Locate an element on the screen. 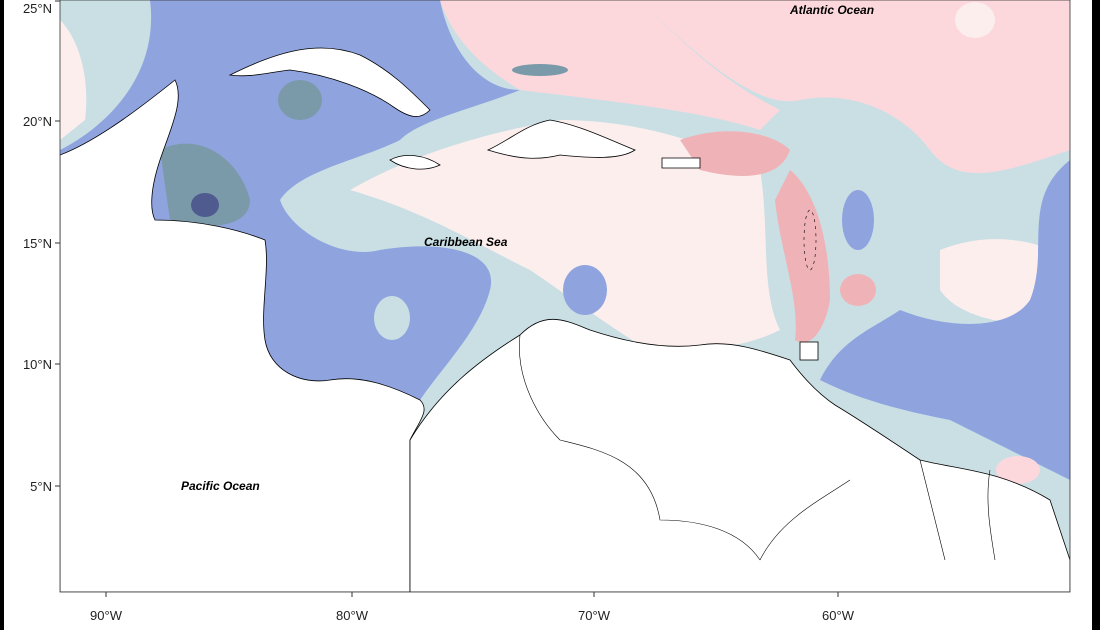 The width and height of the screenshot is (1100, 630). lat-tick-20: 20°N is located at coordinates (37, 121).